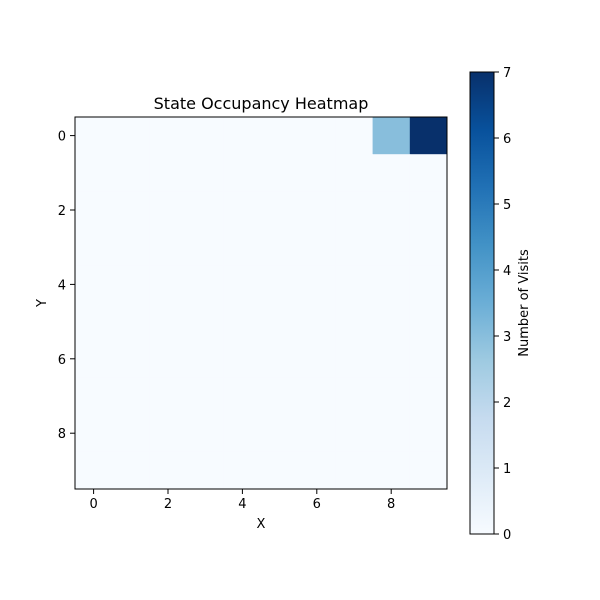 The width and height of the screenshot is (600, 600). Describe the element at coordinates (42, 303) in the screenshot. I see `y-axis-label: Y` at that location.